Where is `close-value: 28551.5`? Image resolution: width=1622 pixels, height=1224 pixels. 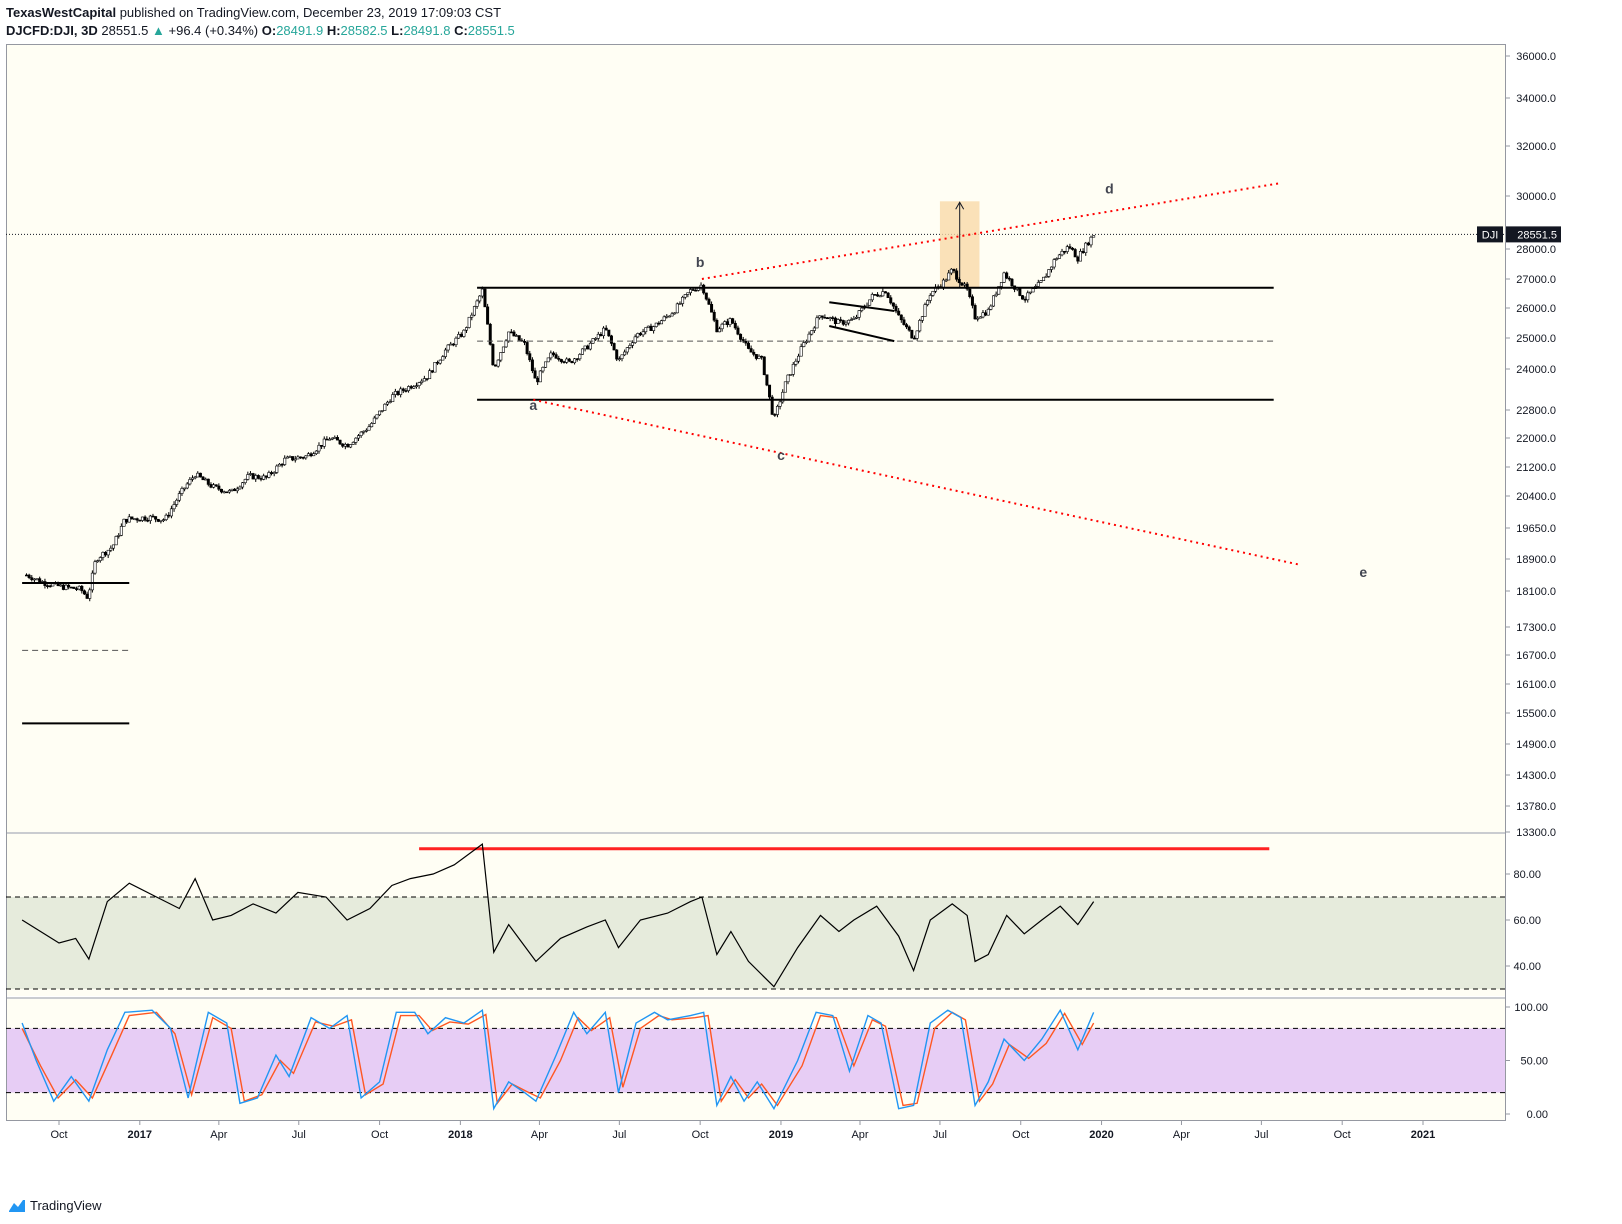
close-value: 28551.5 is located at coordinates (491, 30).